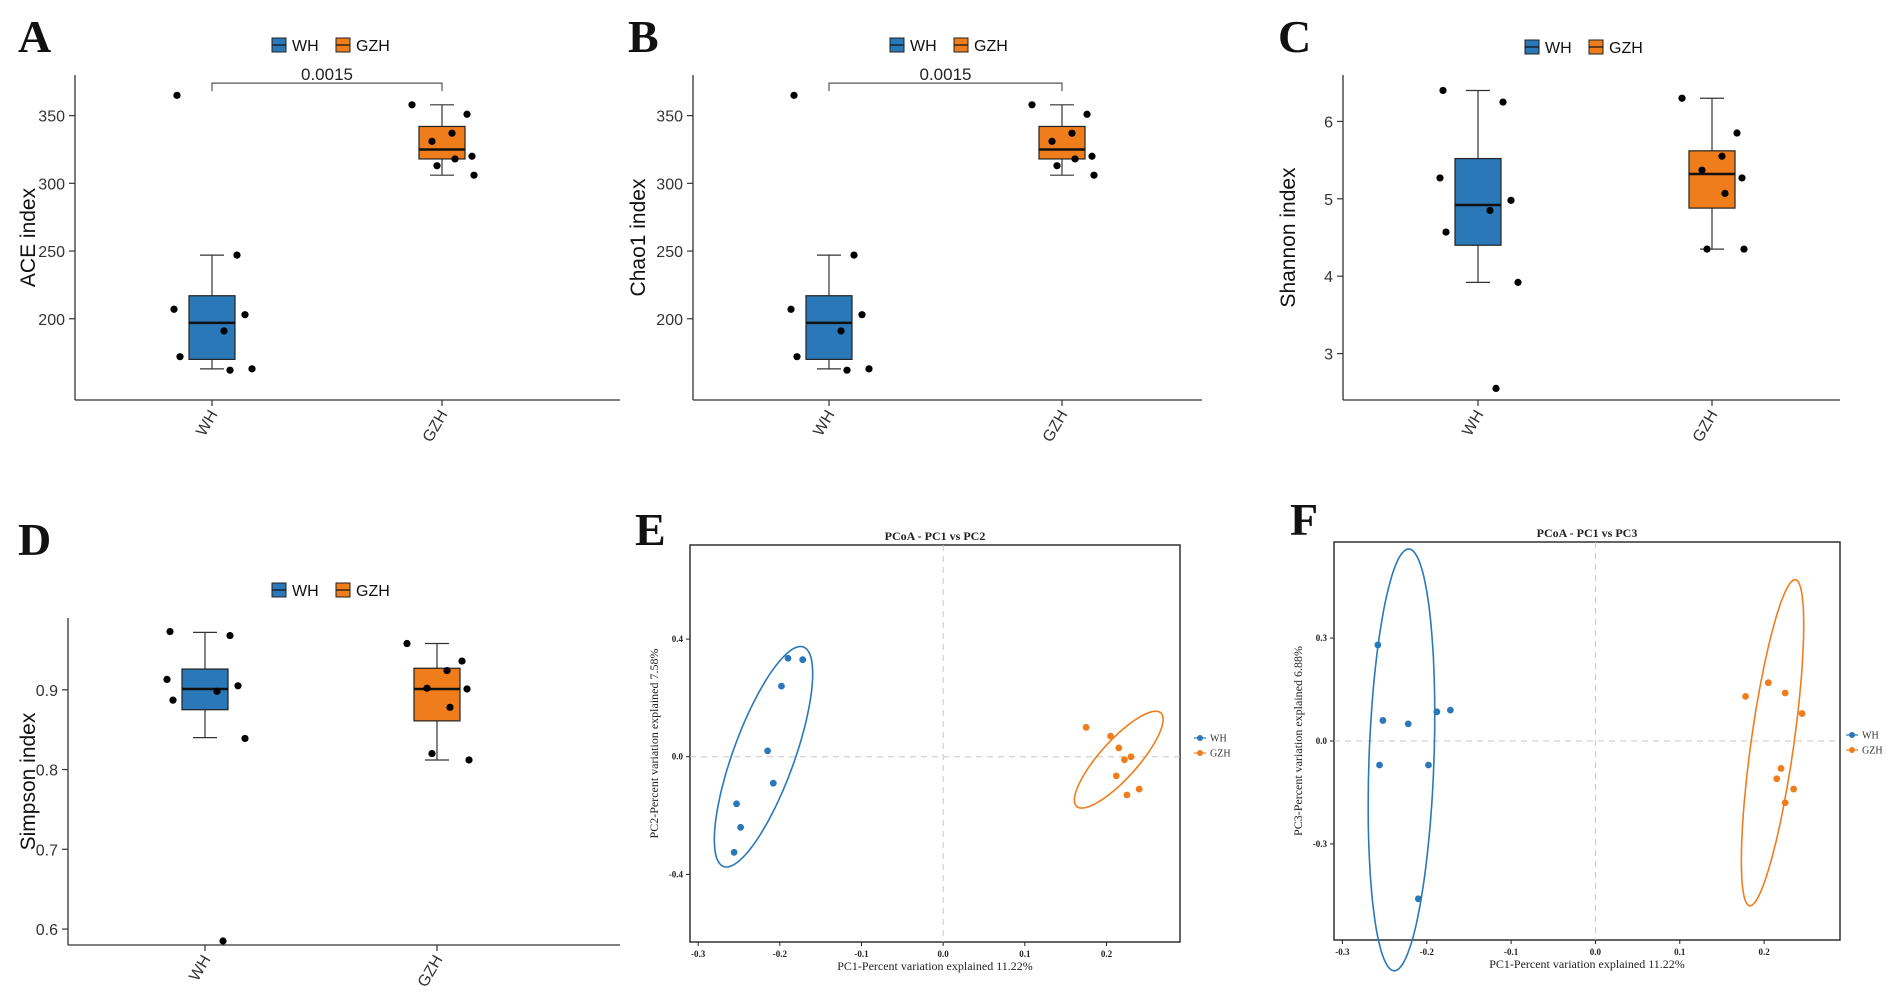 The height and width of the screenshot is (994, 1901). What do you see at coordinates (643, 36) in the screenshot?
I see `panel-label-b: B` at bounding box center [643, 36].